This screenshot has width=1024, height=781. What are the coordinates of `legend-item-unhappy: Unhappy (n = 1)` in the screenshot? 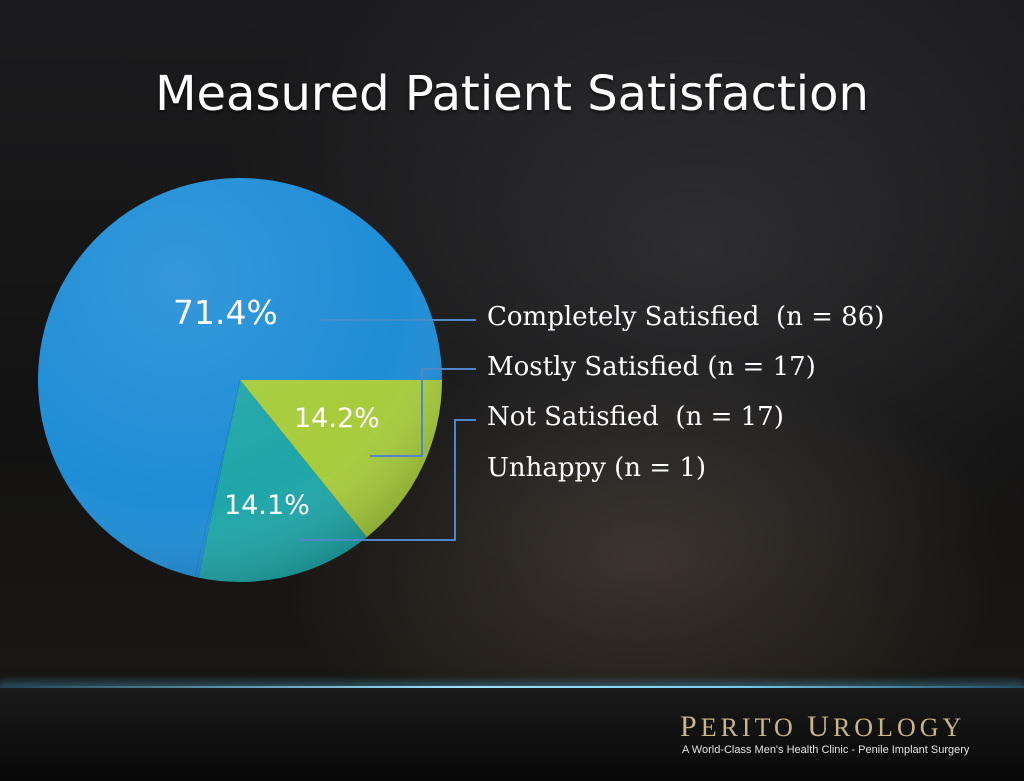 It's located at (597, 468).